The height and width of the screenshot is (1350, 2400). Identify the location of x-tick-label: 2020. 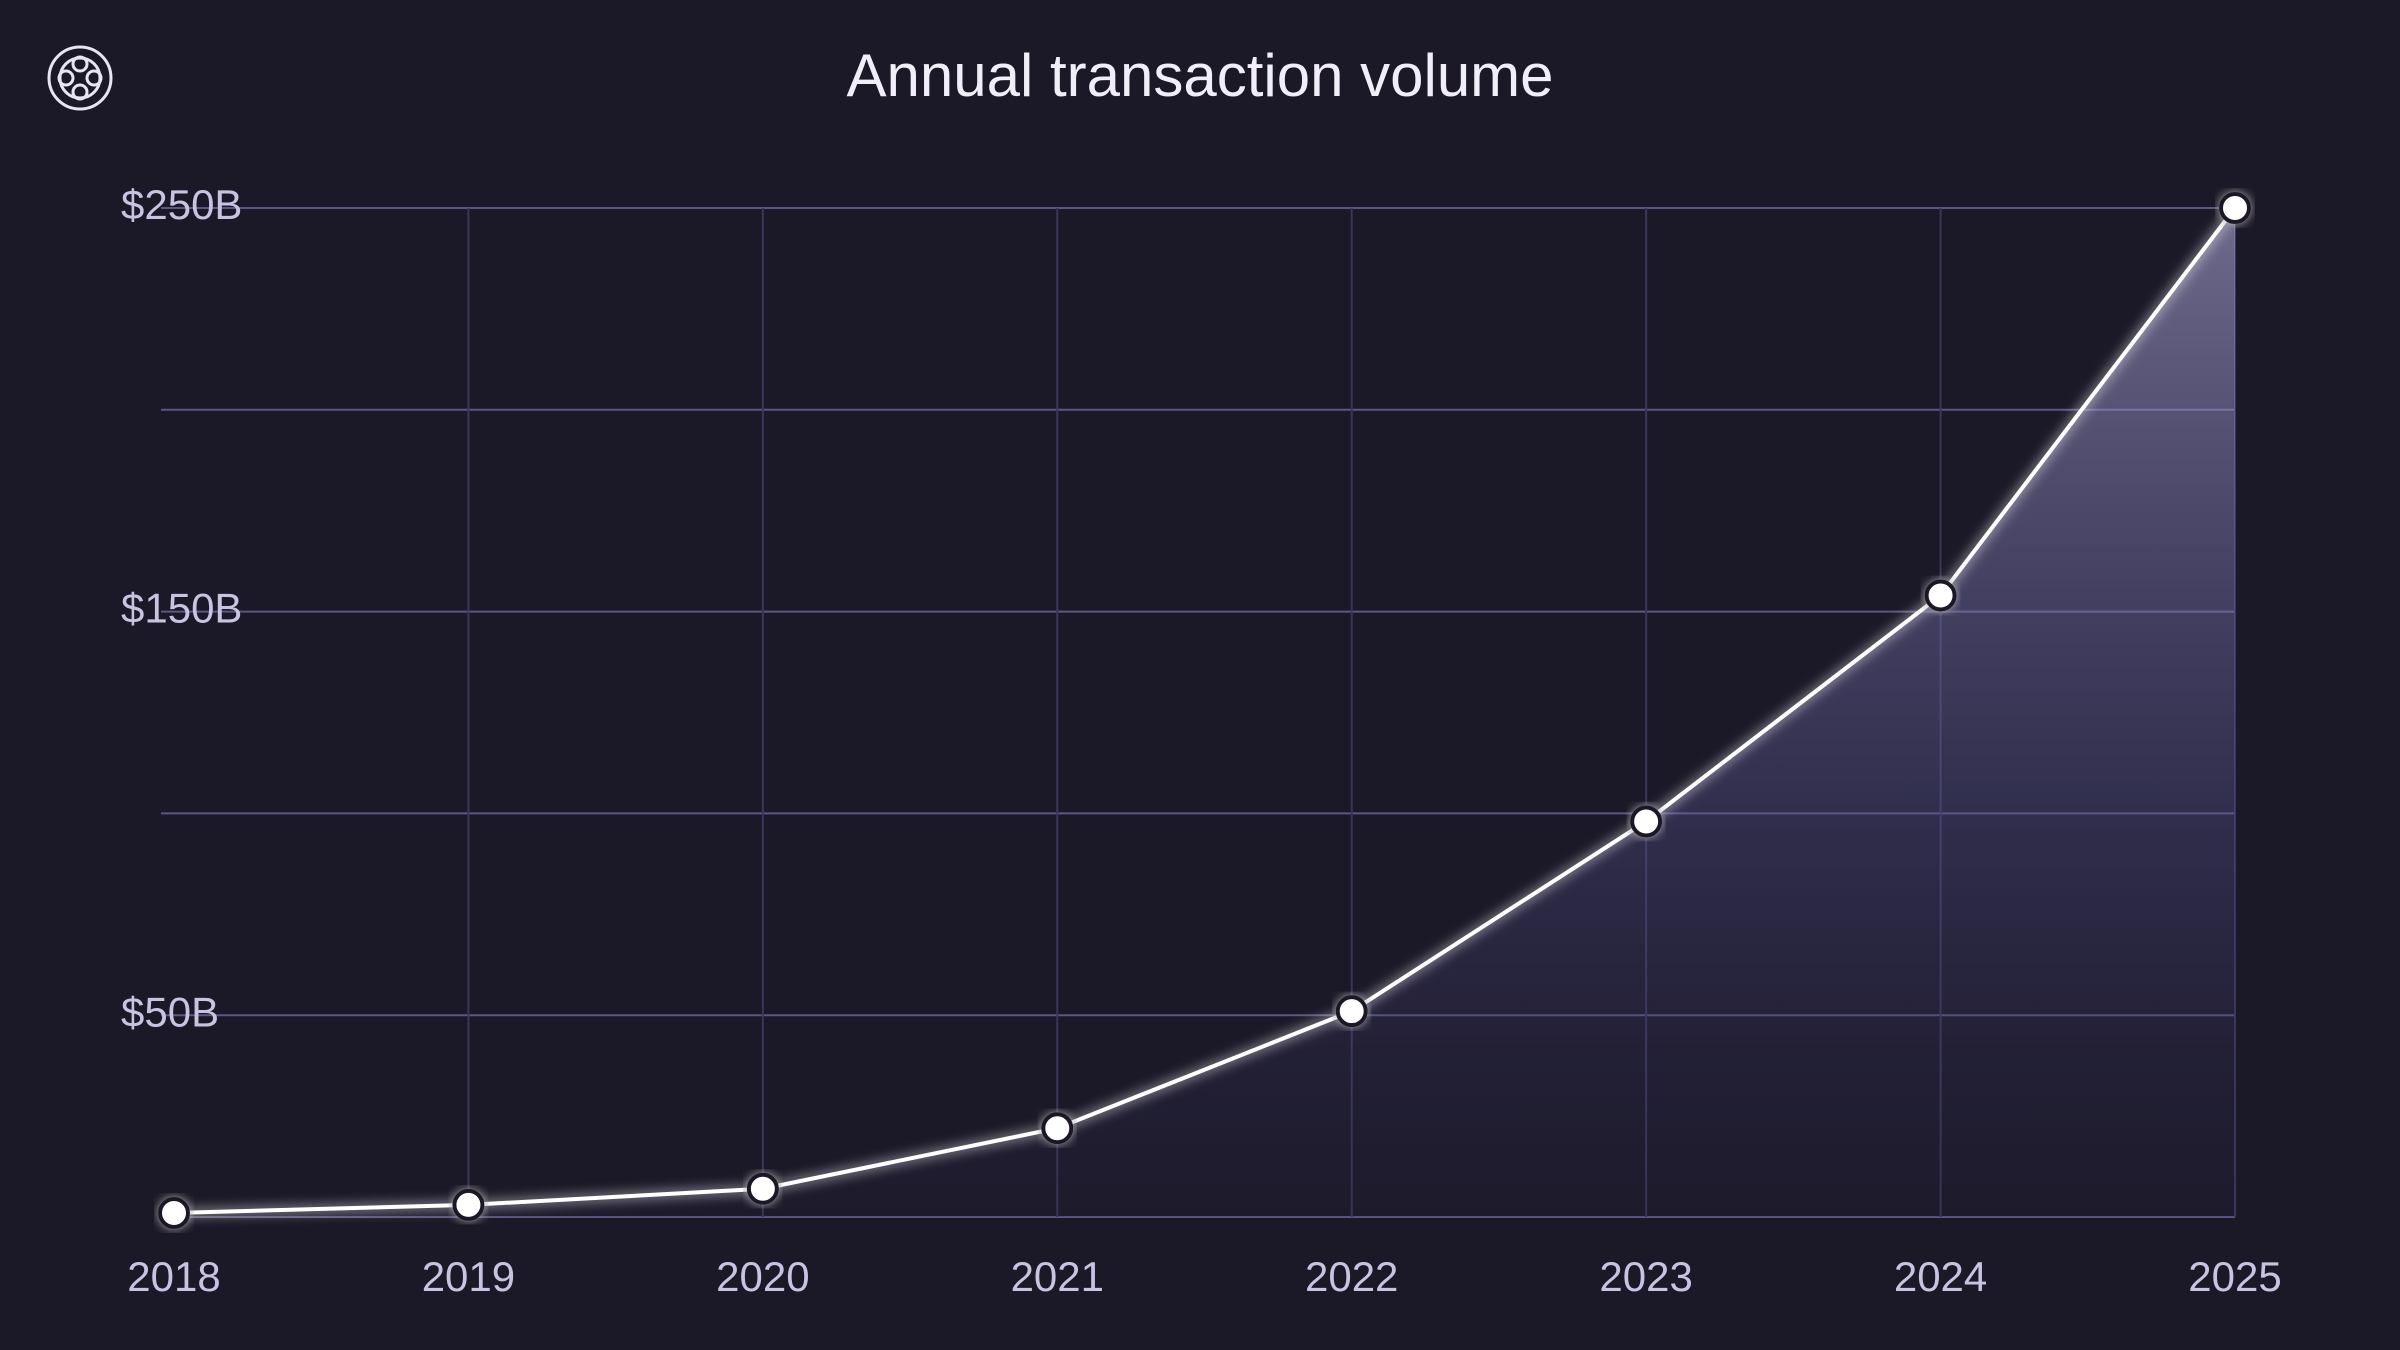
(762, 1276).